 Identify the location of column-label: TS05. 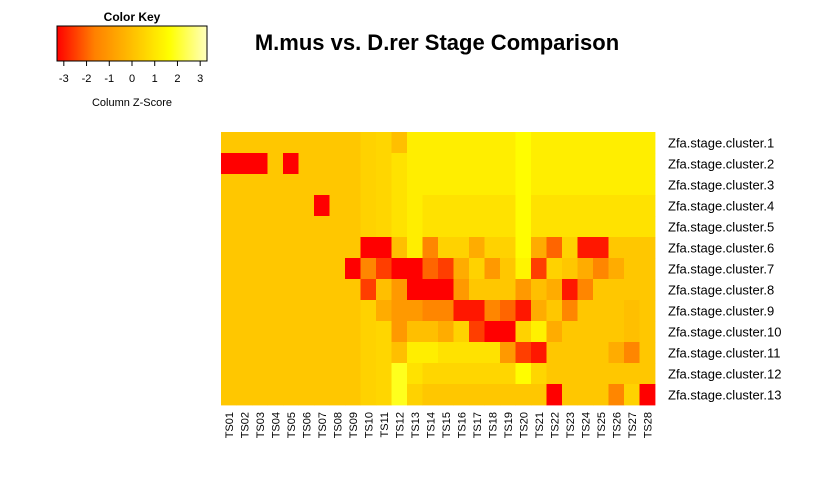
(292, 425).